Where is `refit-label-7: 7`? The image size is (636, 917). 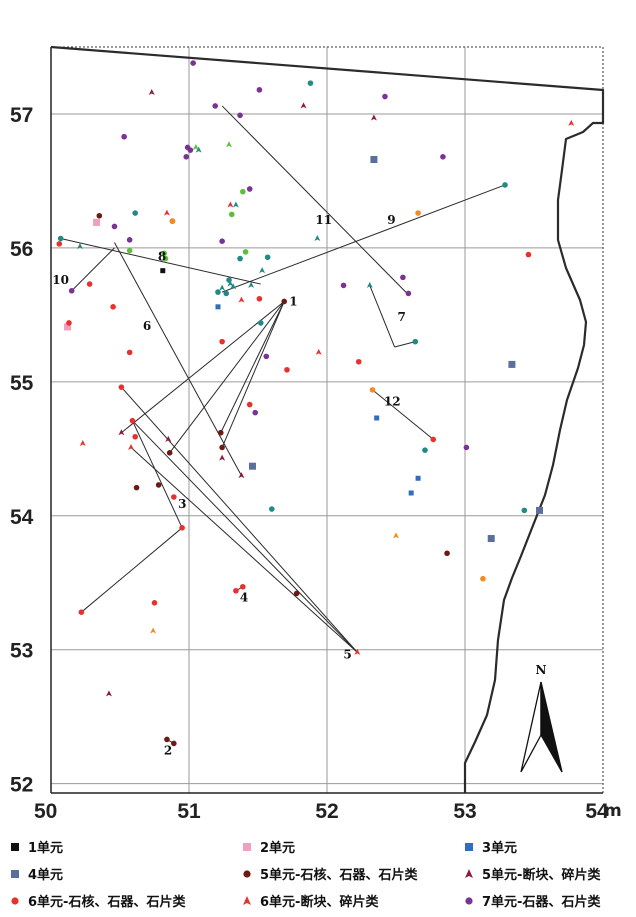 refit-label-7: 7 is located at coordinates (402, 317).